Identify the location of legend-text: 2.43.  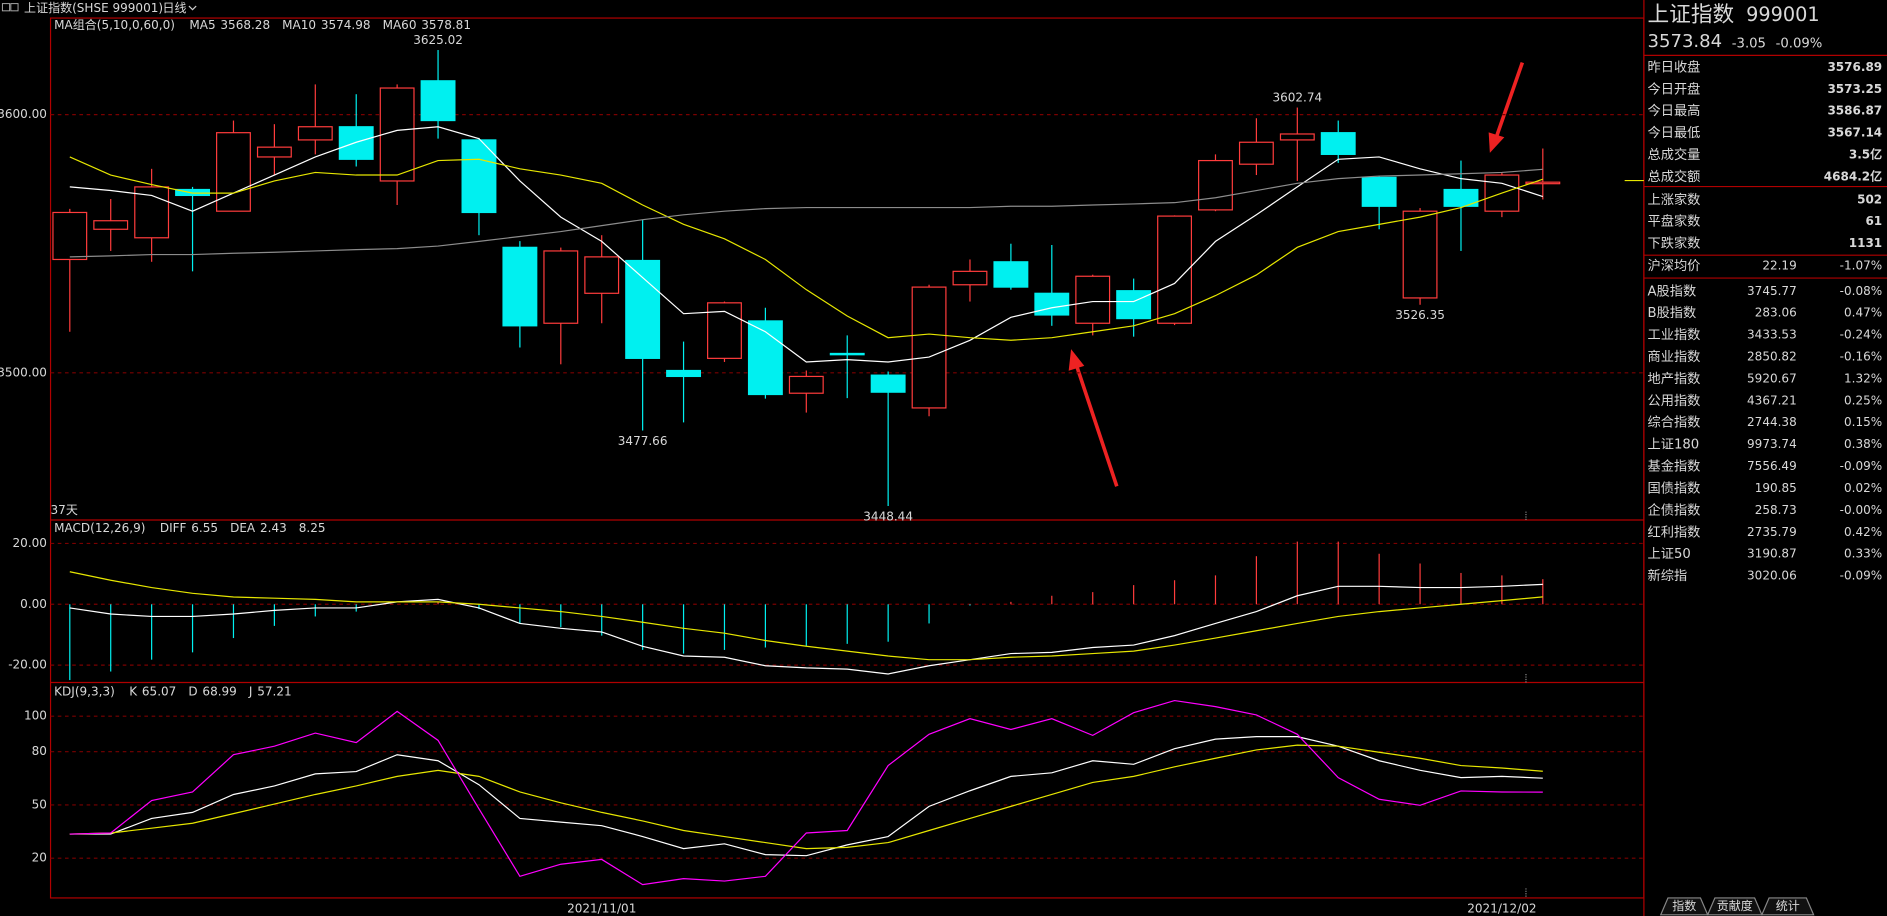
(273, 528).